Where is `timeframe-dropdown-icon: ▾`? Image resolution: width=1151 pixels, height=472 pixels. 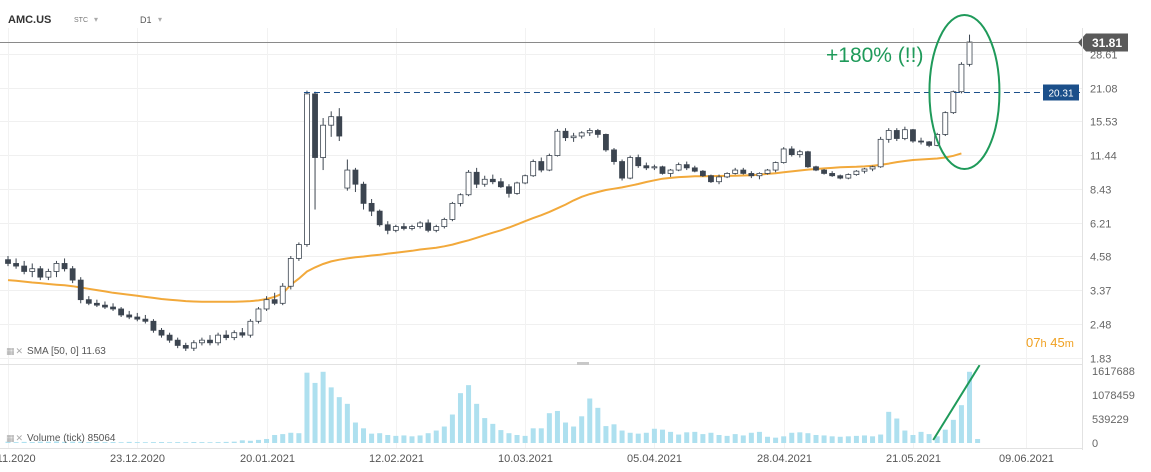 timeframe-dropdown-icon: ▾ is located at coordinates (160, 19).